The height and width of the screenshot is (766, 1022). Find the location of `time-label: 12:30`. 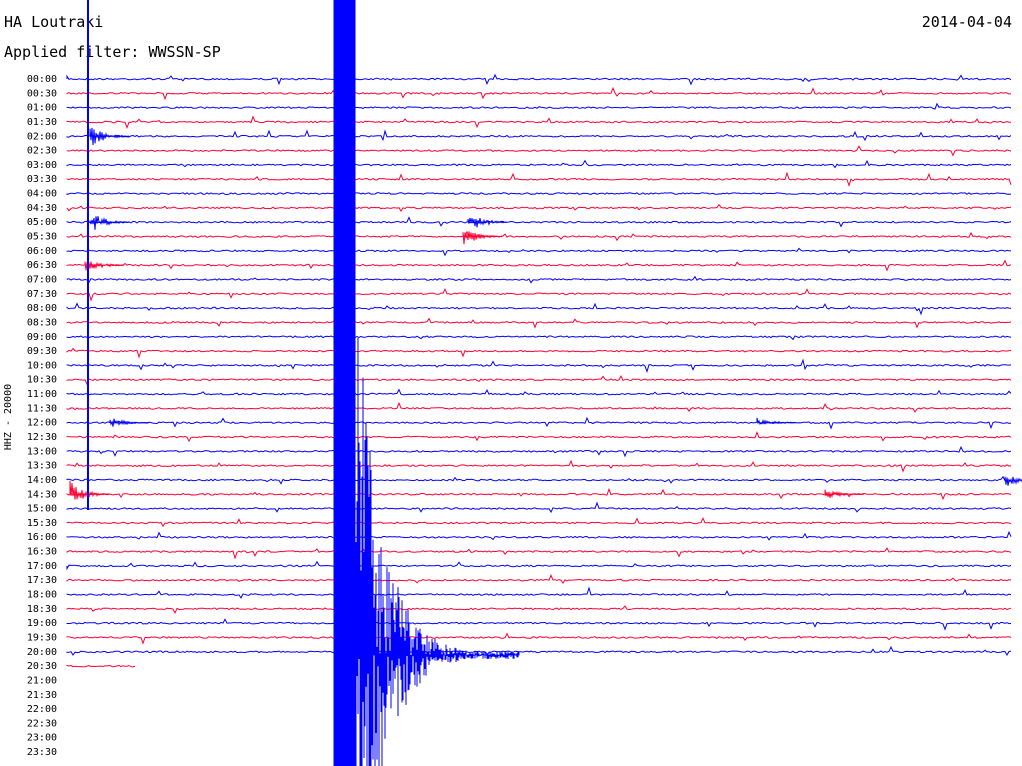

time-label: 12:30 is located at coordinates (42, 437).